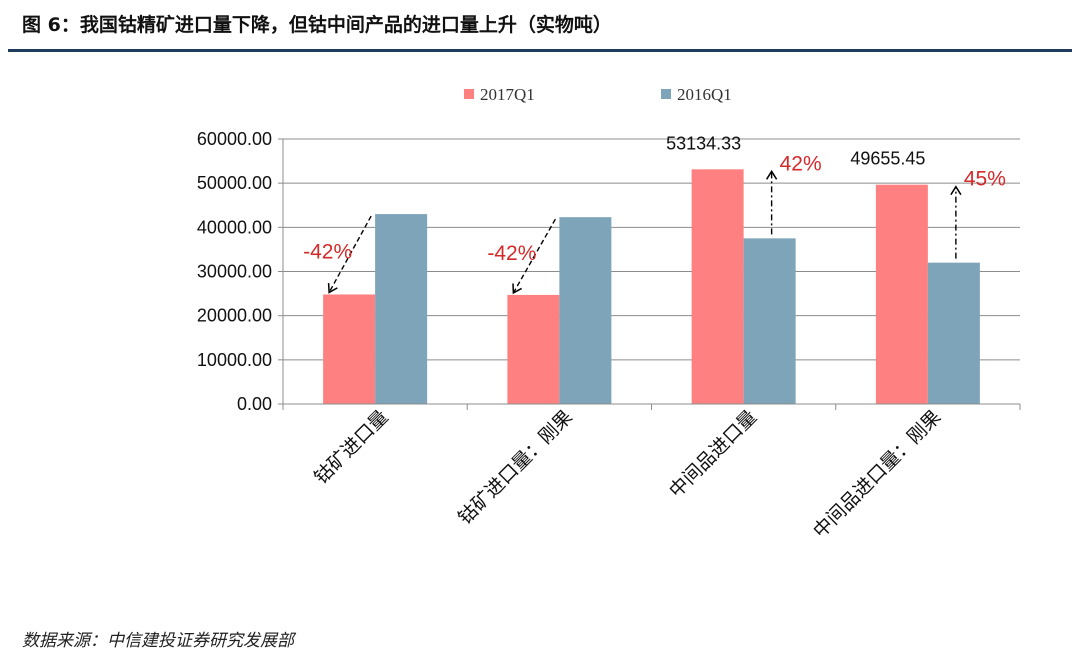 This screenshot has height=671, width=1080. Describe the element at coordinates (234, 227) in the screenshot. I see `y-tick-label: 40000.00` at that location.